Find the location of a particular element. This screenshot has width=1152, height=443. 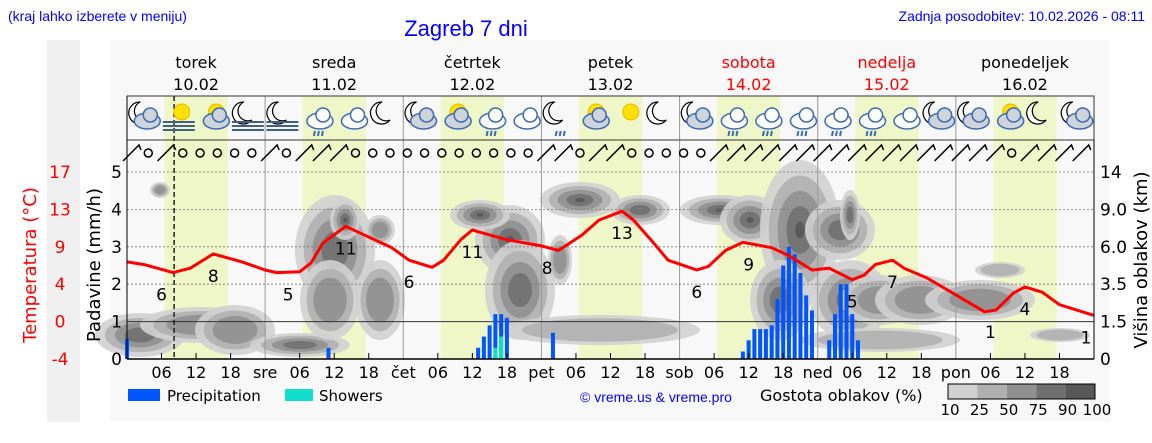

temperature-label: 5 is located at coordinates (852, 303).